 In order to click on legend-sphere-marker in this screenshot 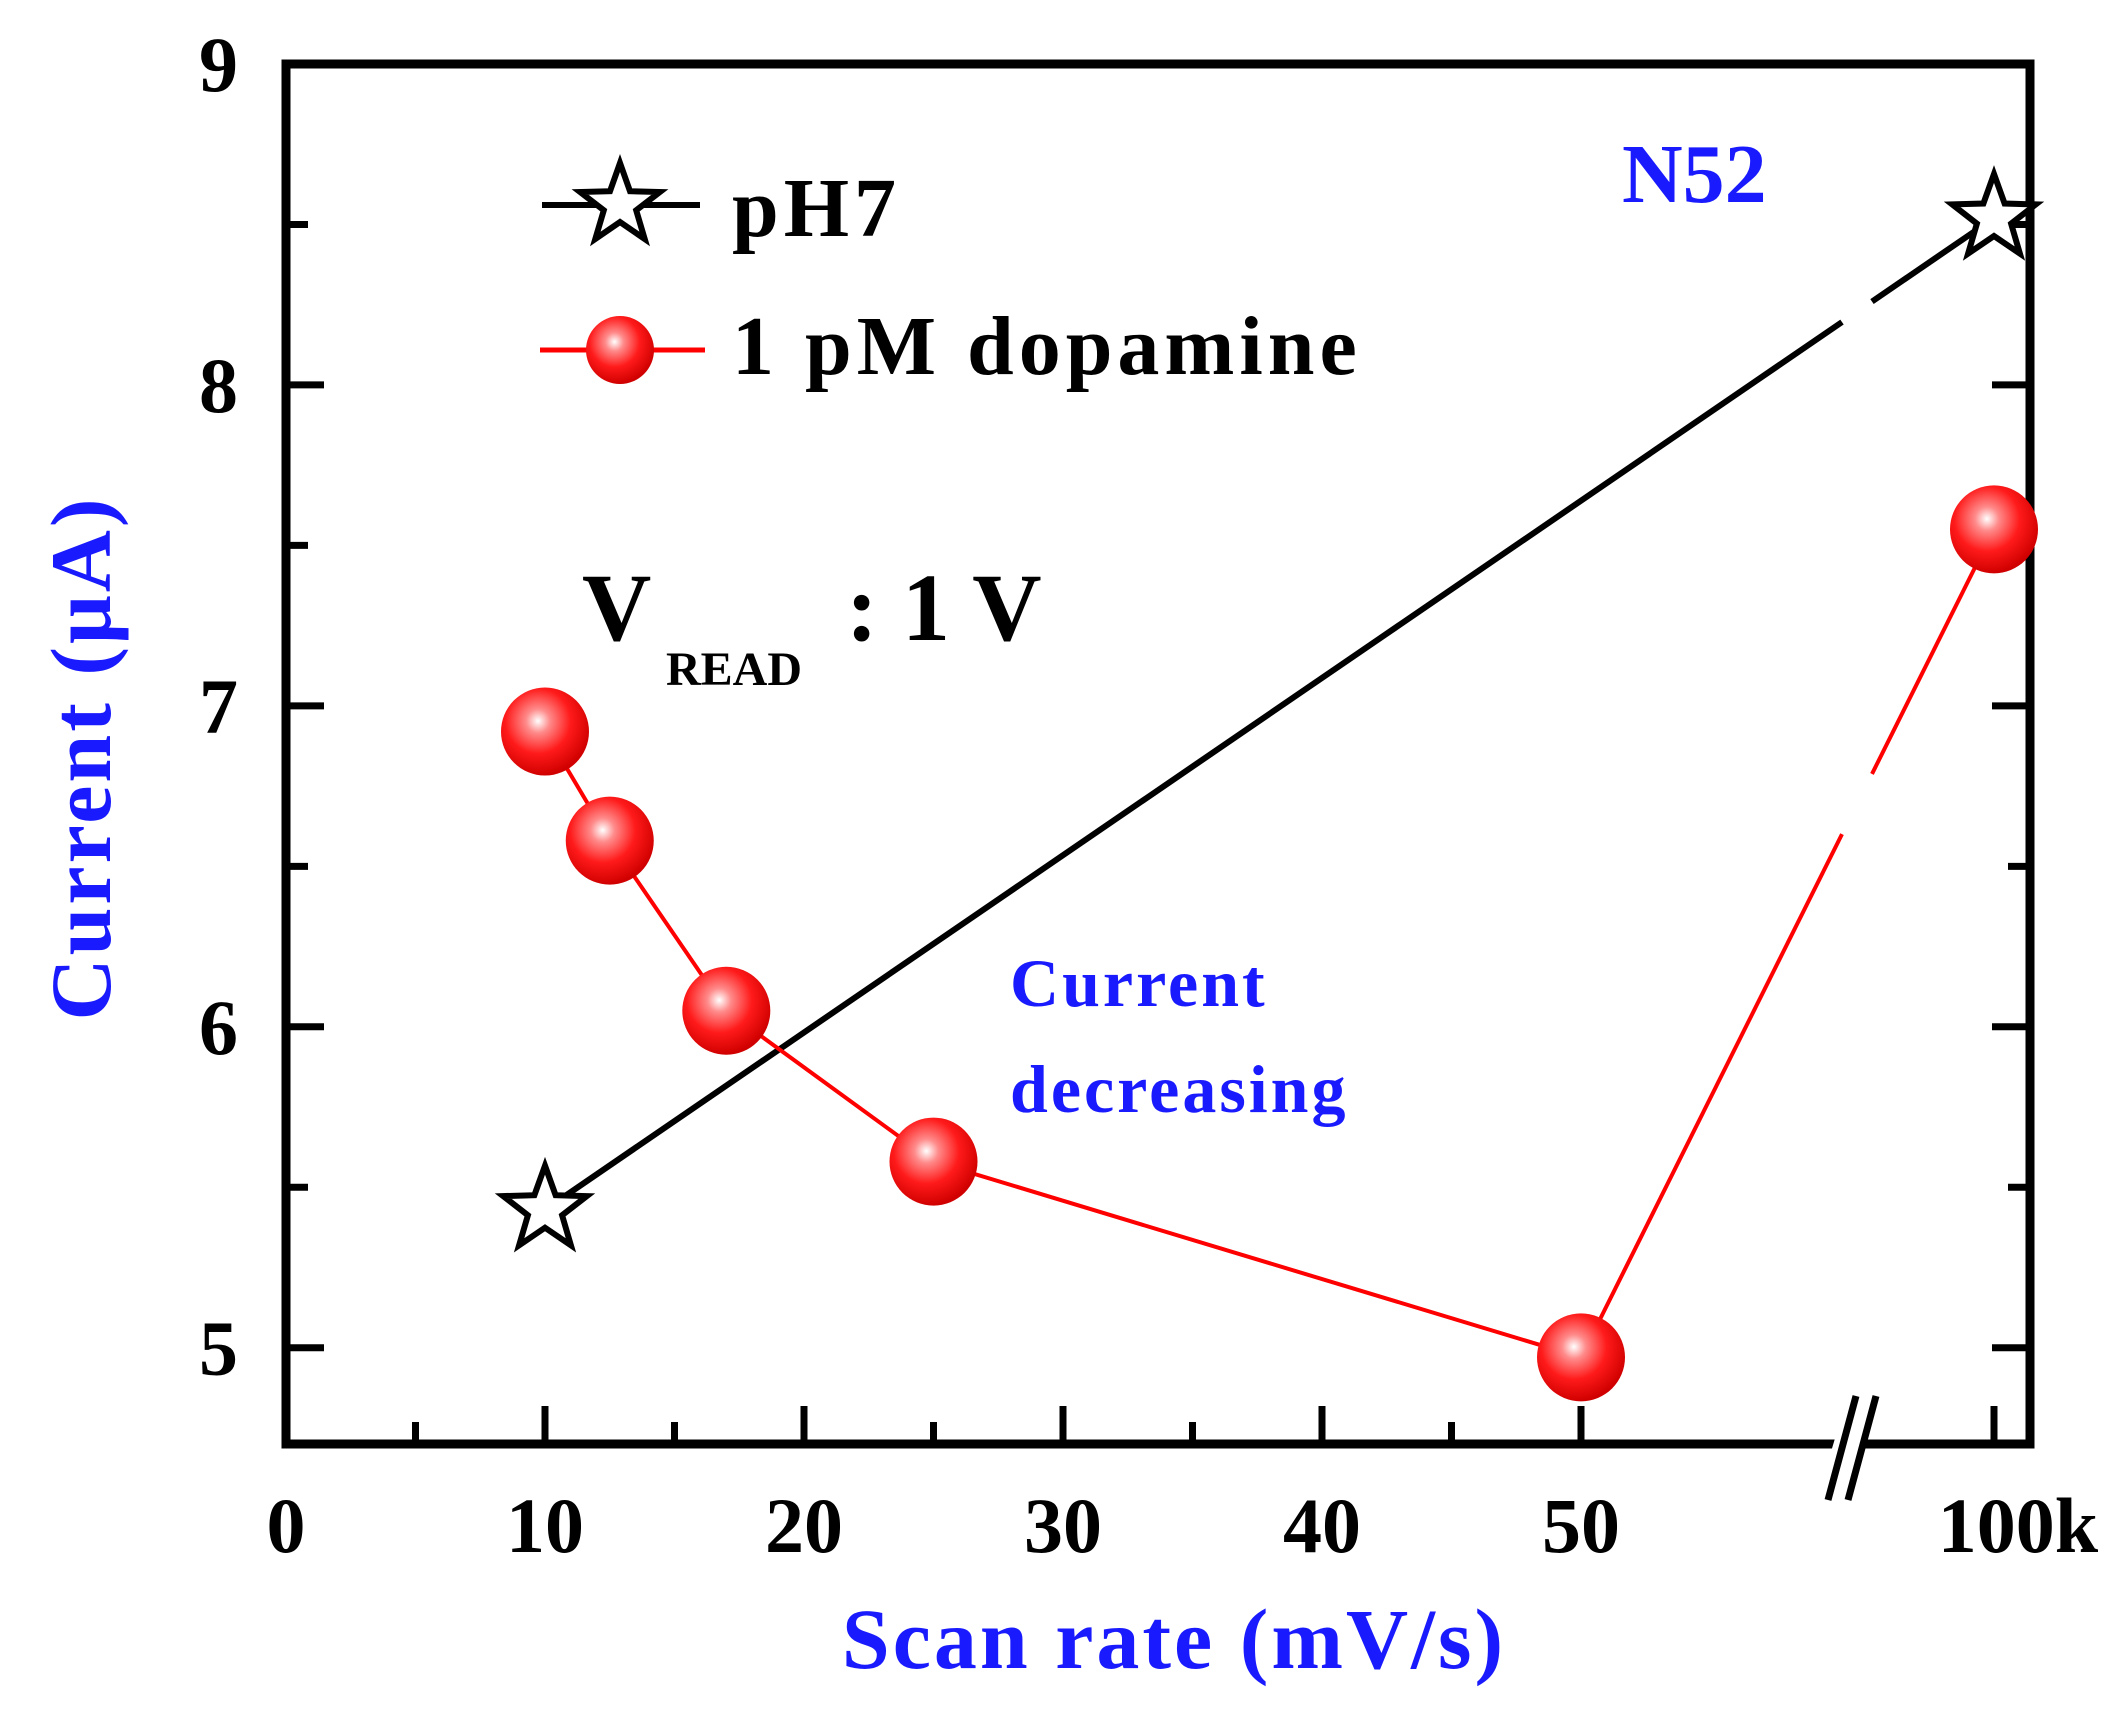, I will do `click(620, 350)`.